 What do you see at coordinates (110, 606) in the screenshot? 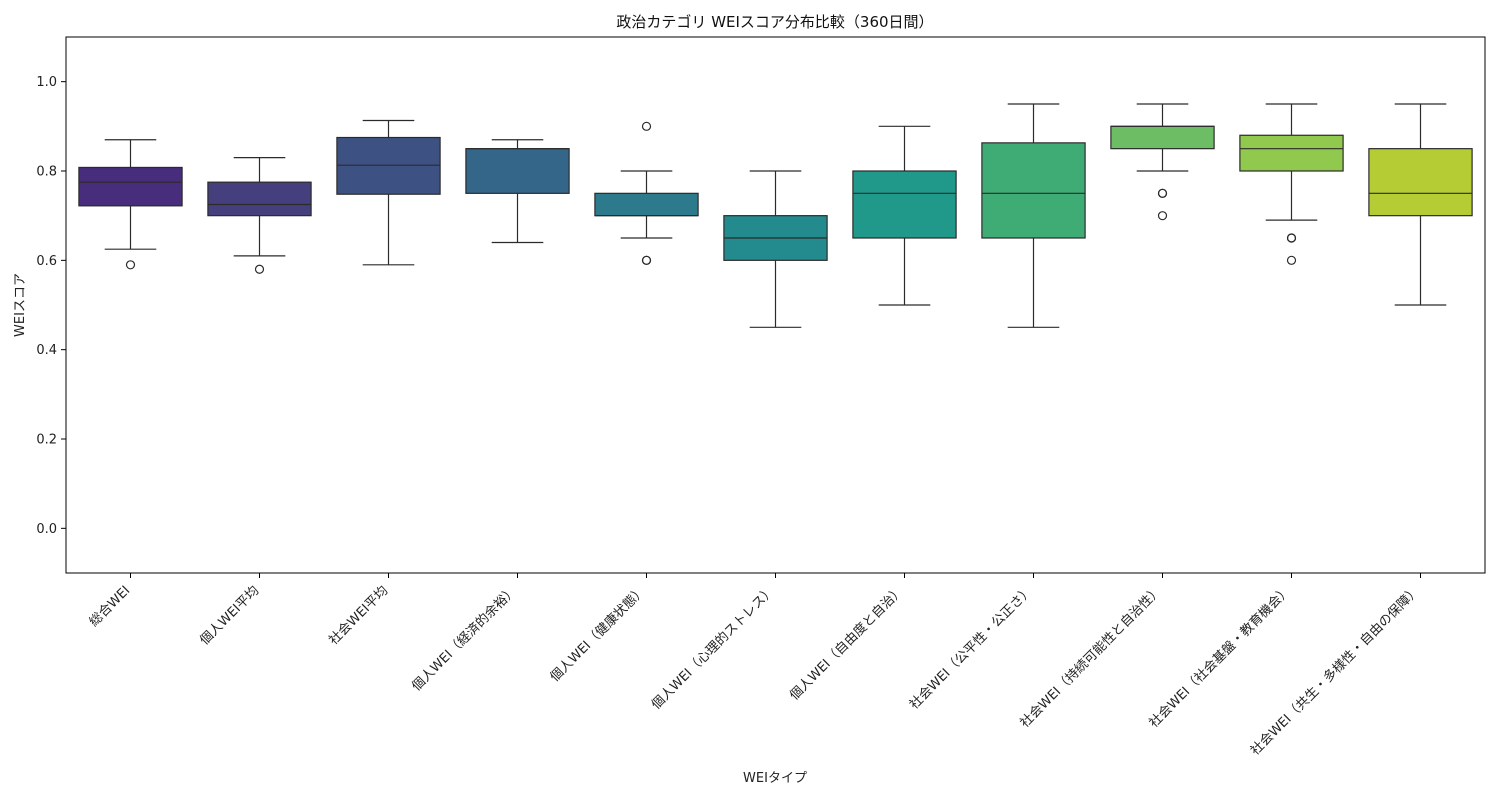
I see `x-tick-label: 総合WEI` at bounding box center [110, 606].